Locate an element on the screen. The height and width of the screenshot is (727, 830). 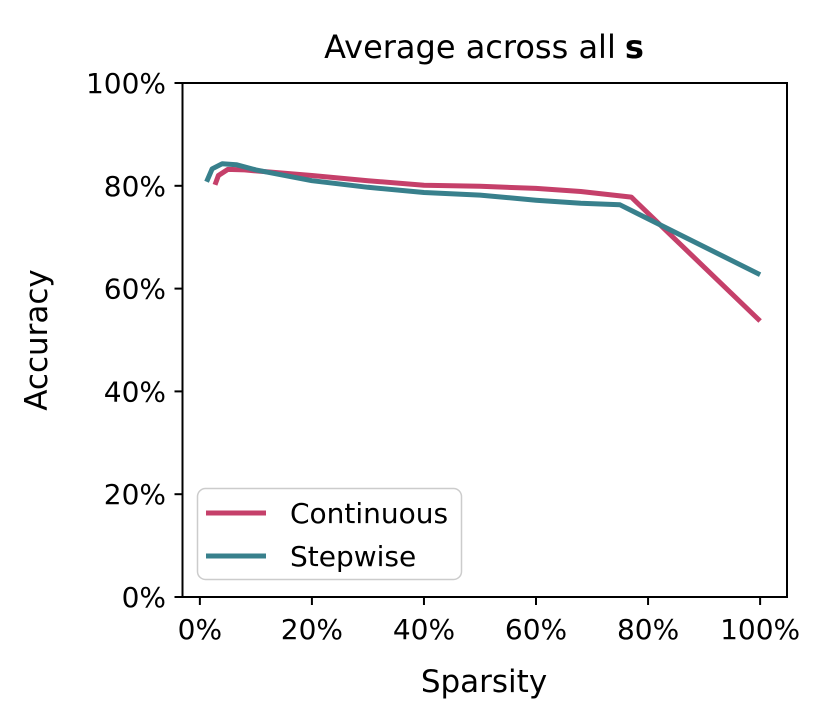
y-tick-label: 100% is located at coordinates (126, 83).